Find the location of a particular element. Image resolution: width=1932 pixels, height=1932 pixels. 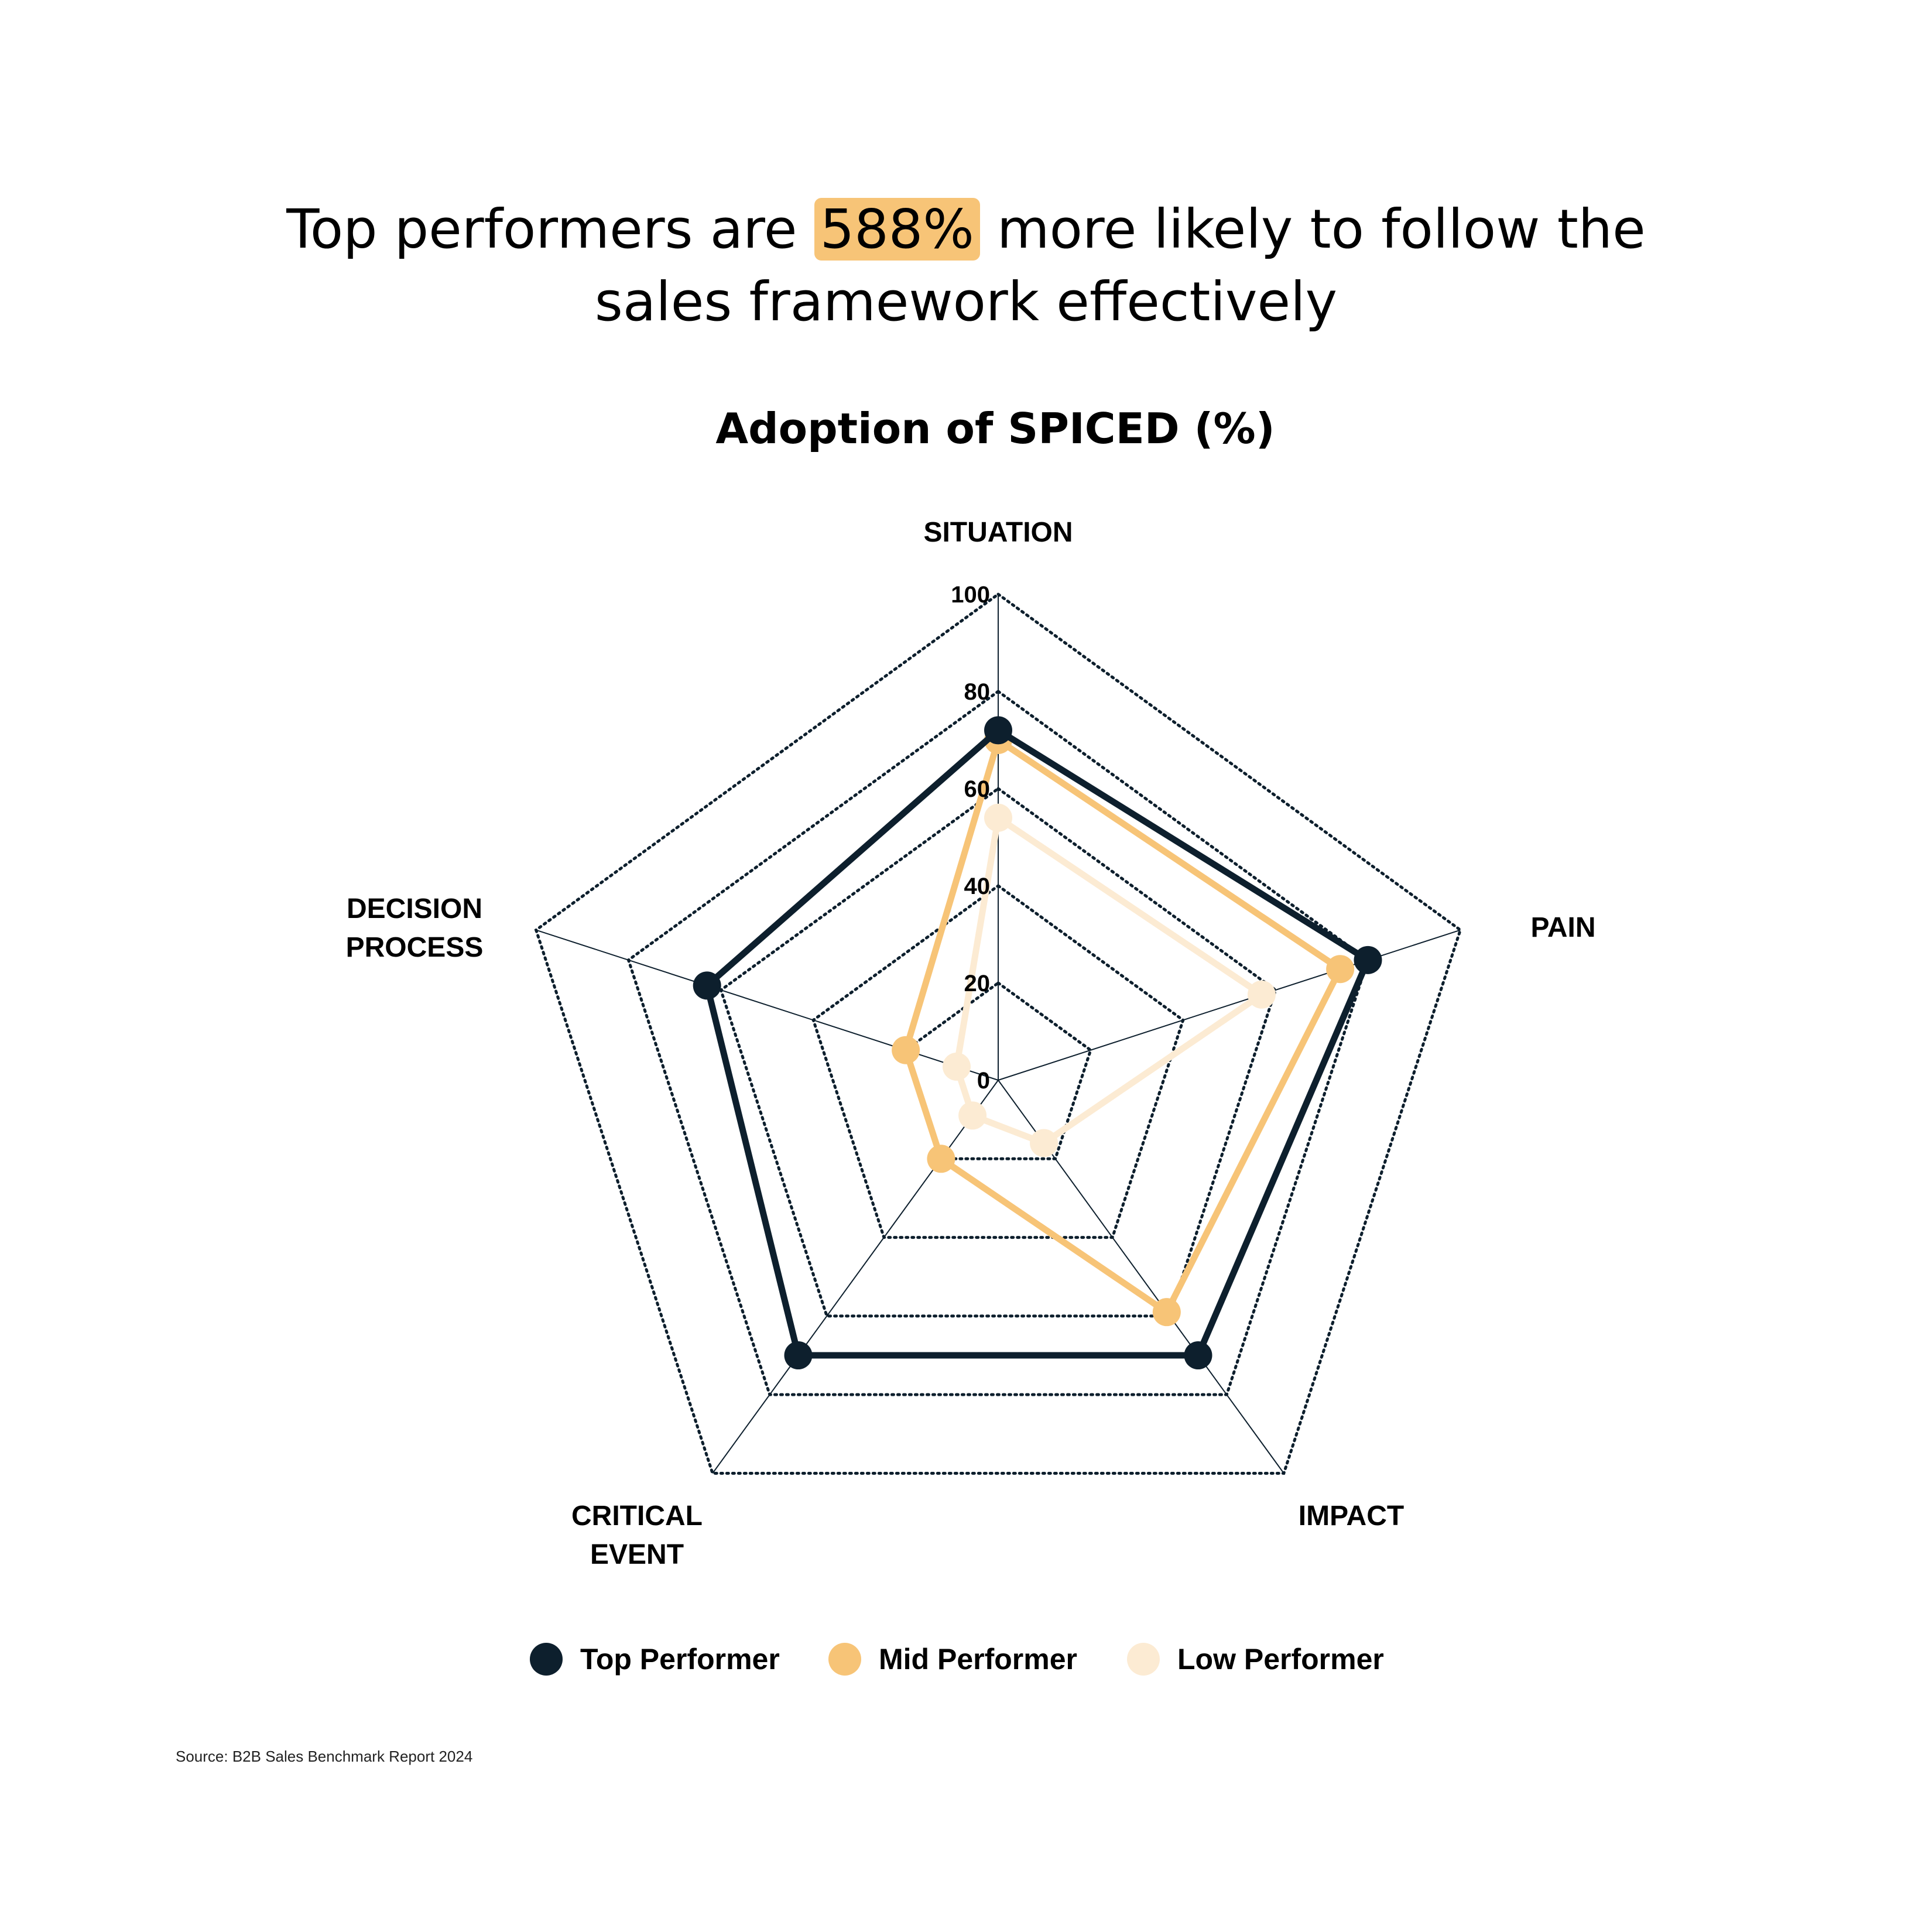

axis-label-4: DECISION PROCESS is located at coordinates (415, 928).